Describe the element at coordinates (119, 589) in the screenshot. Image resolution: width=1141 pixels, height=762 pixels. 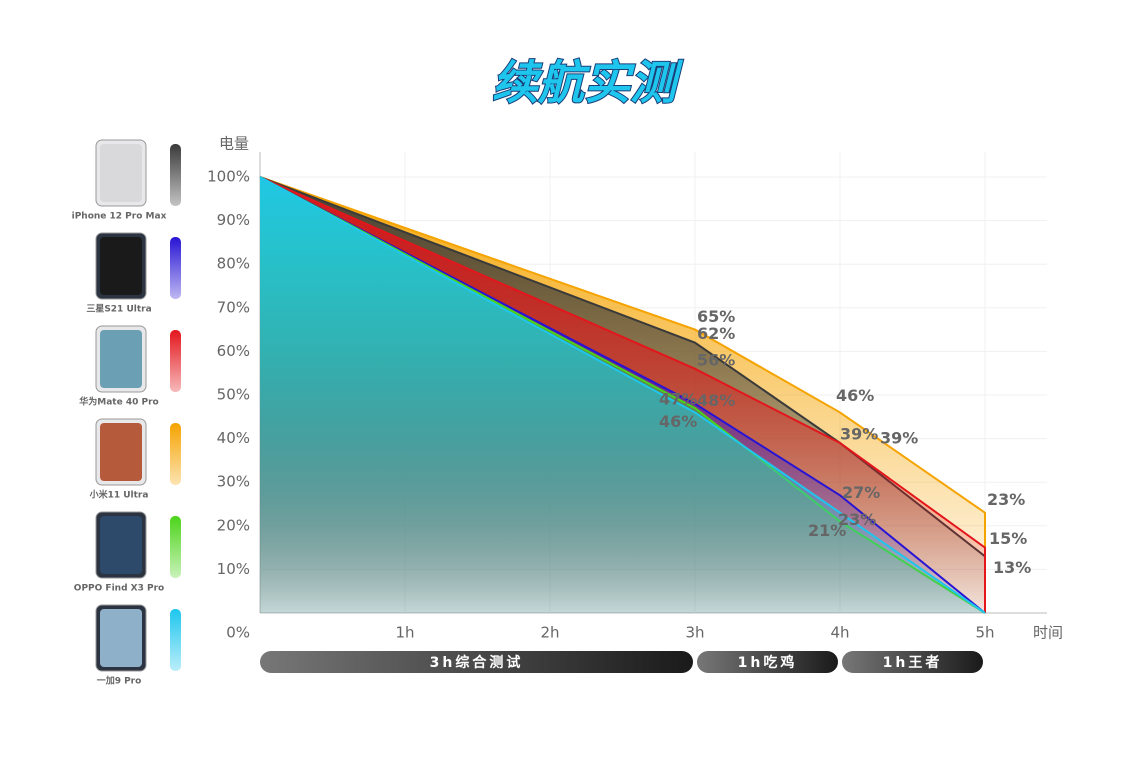
I see `legend-label: OPPO Find X3 Pro` at that location.